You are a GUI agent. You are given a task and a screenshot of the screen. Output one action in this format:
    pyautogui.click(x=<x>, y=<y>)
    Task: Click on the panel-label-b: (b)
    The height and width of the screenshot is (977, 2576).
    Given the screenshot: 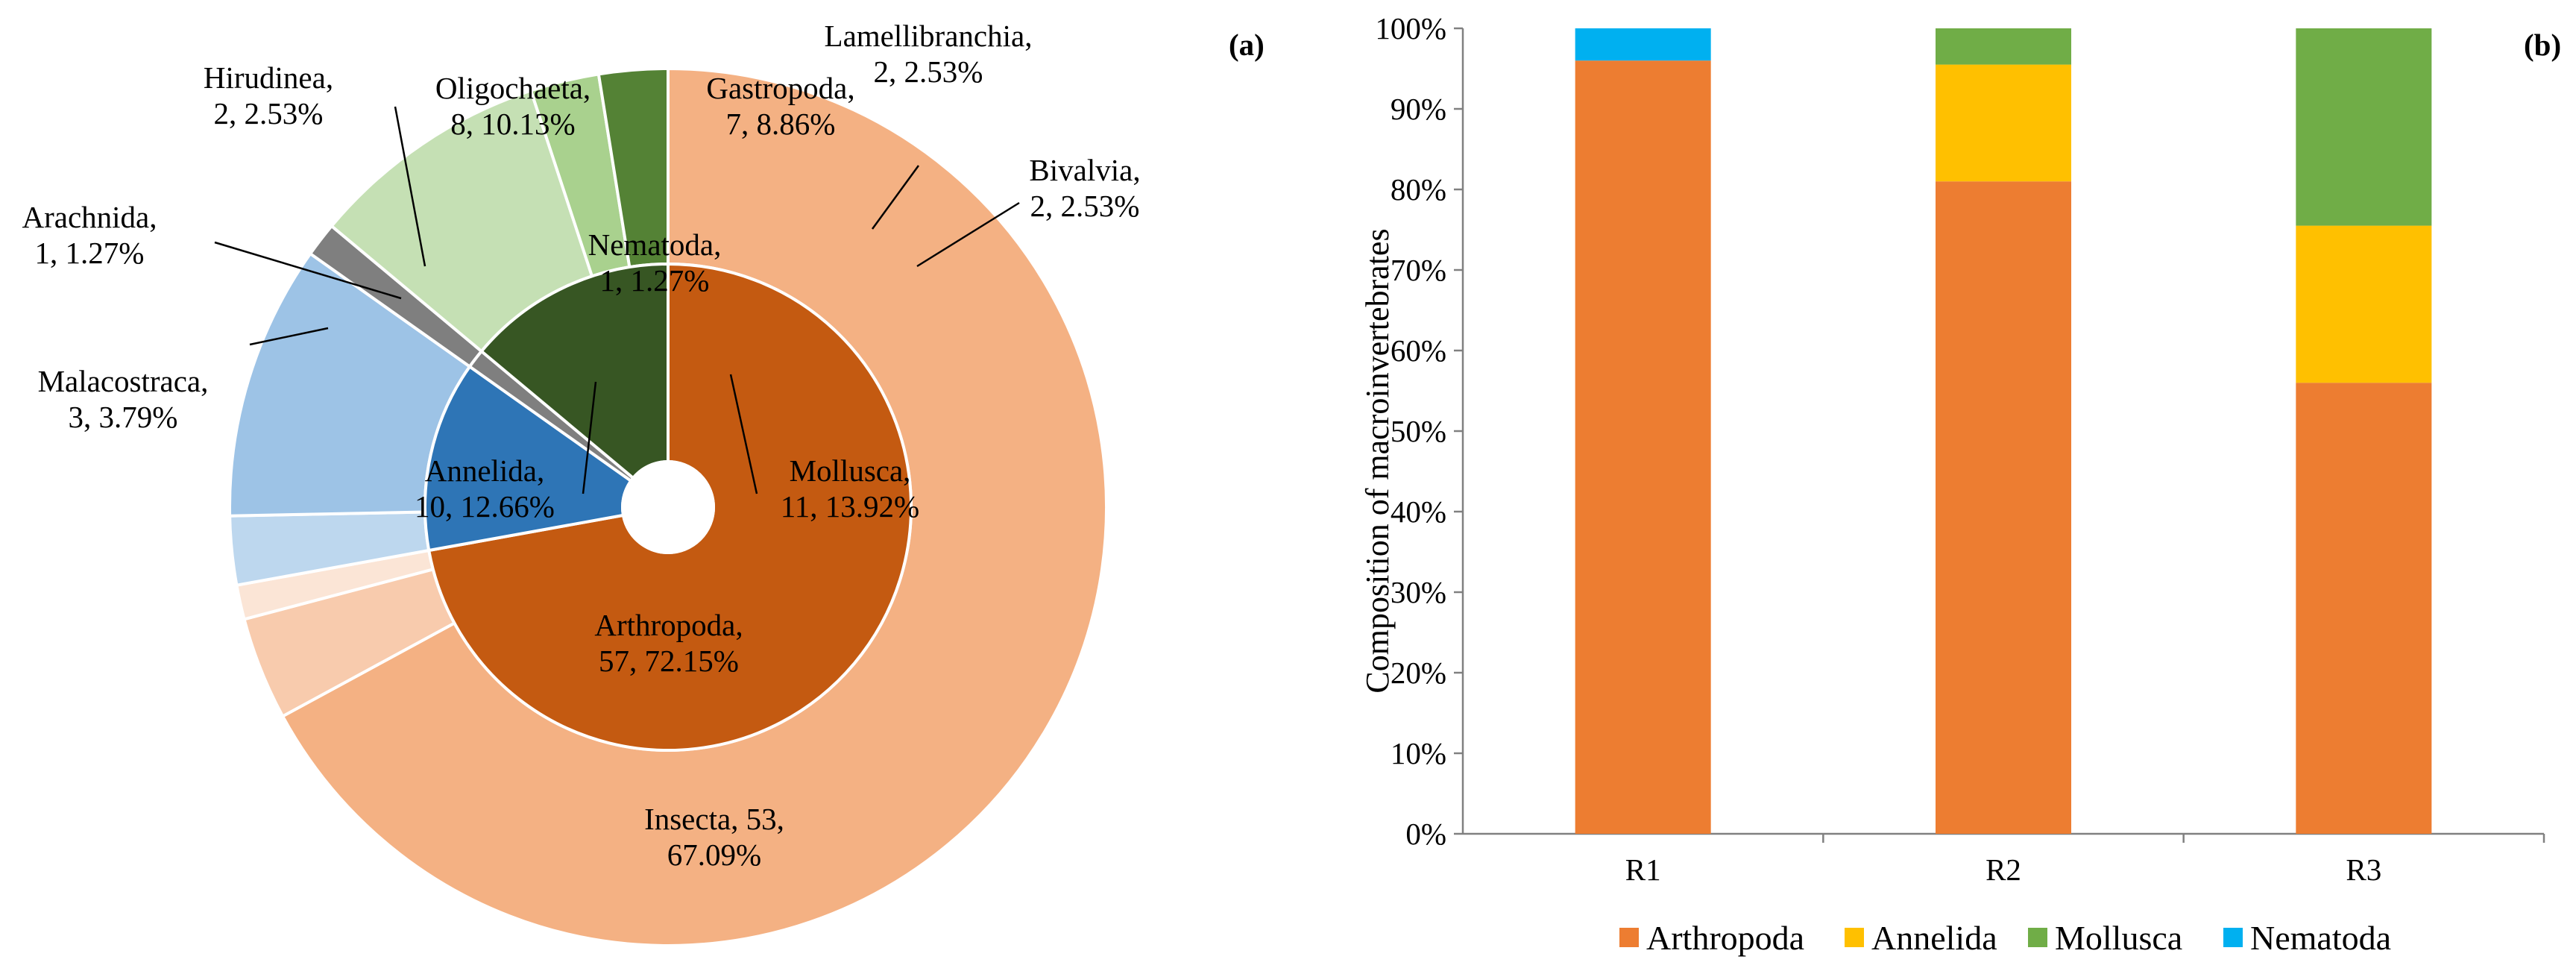 What is the action you would take?
    pyautogui.click(x=2542, y=45)
    